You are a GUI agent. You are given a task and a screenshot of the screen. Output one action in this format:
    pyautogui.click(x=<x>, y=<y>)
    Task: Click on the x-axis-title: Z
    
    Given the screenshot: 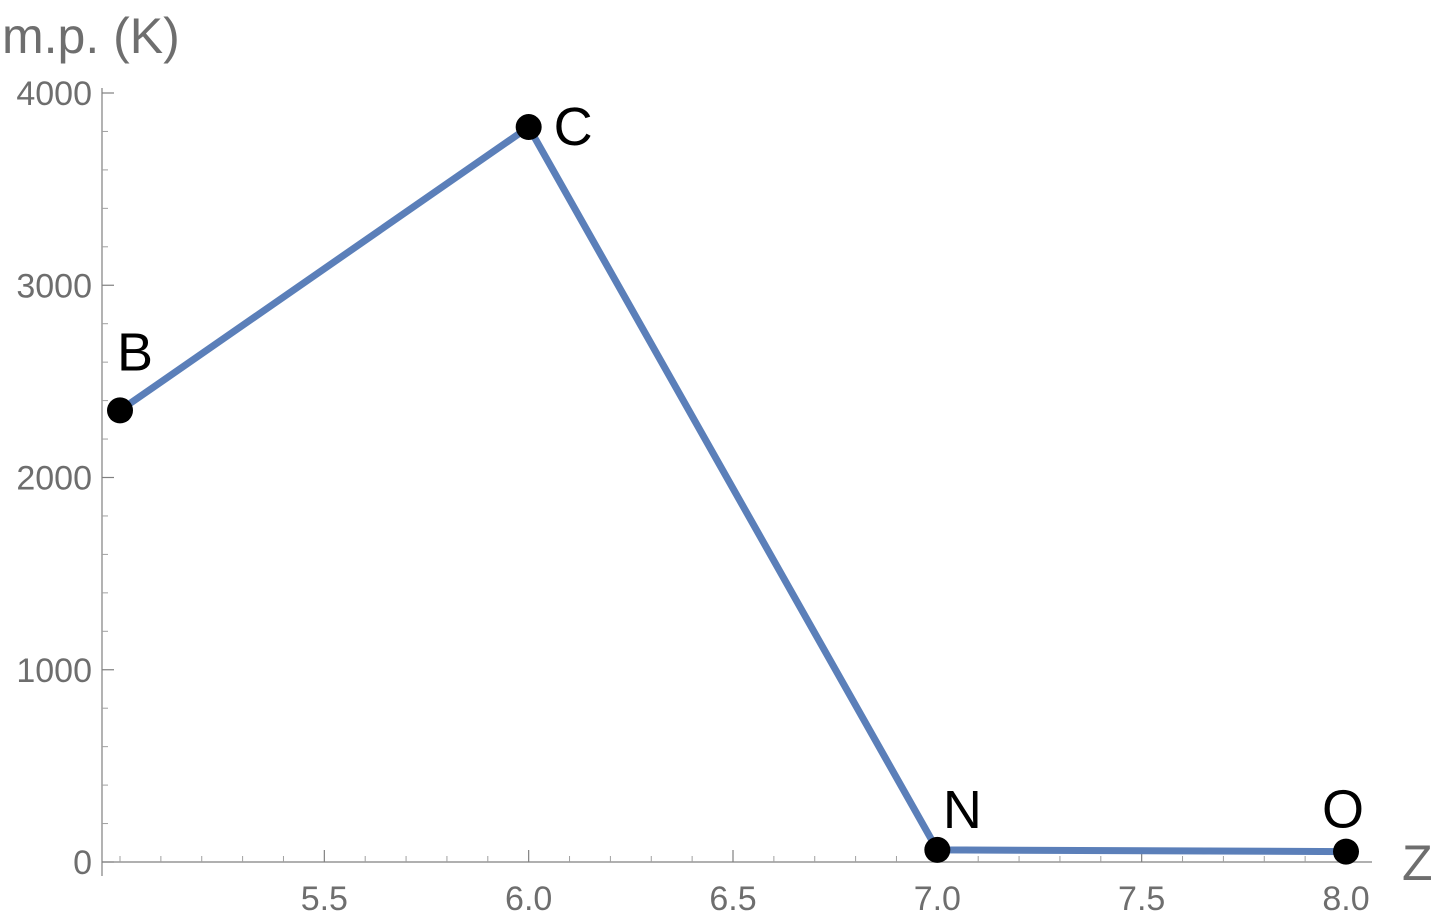 What is the action you would take?
    pyautogui.click(x=1417, y=863)
    